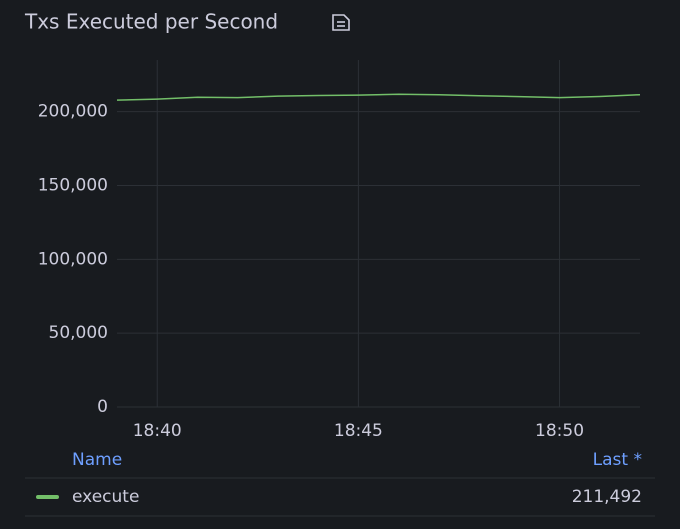 The image size is (680, 529). Describe the element at coordinates (73, 112) in the screenshot. I see `y-tick-label: 200,000` at that location.